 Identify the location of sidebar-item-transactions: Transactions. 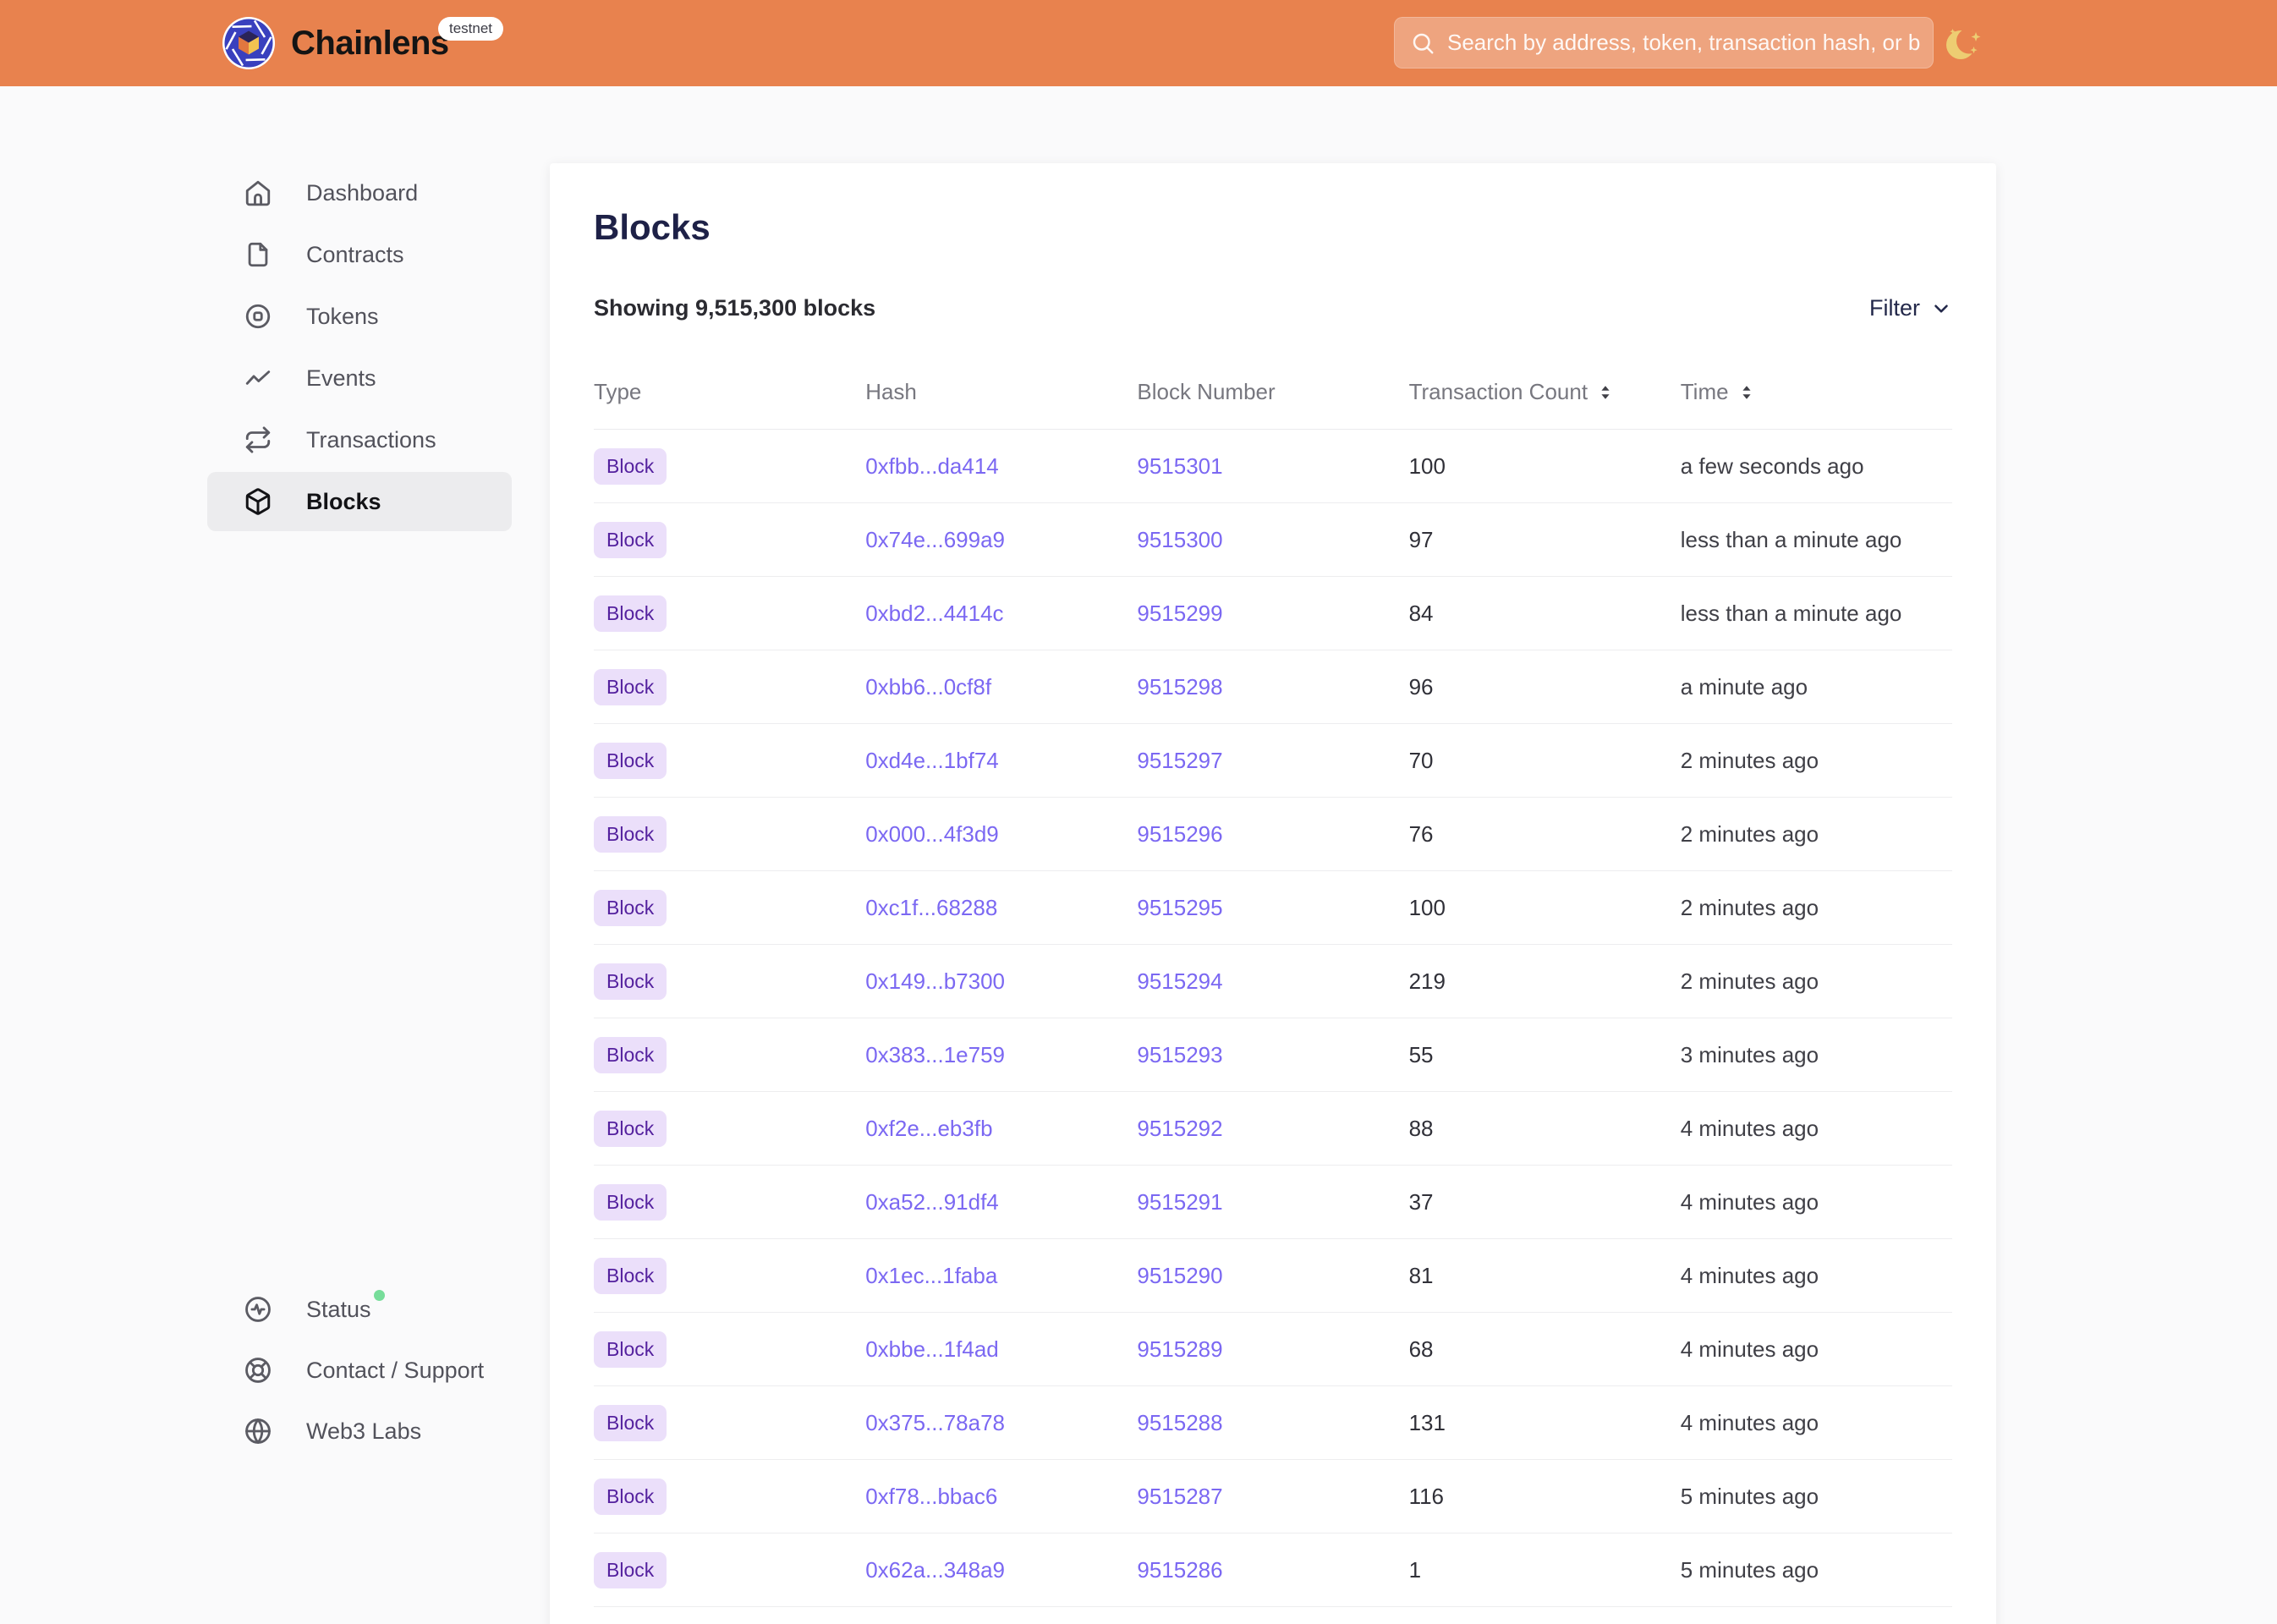
(359, 440).